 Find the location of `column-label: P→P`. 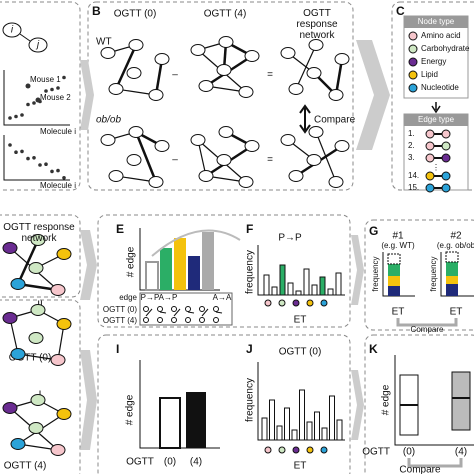

column-label: P→P is located at coordinates (150, 297).